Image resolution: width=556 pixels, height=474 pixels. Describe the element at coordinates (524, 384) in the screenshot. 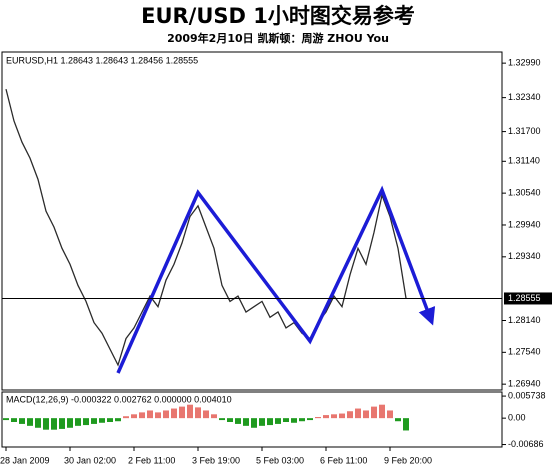

I see `y-tick-label: 1.26940` at that location.